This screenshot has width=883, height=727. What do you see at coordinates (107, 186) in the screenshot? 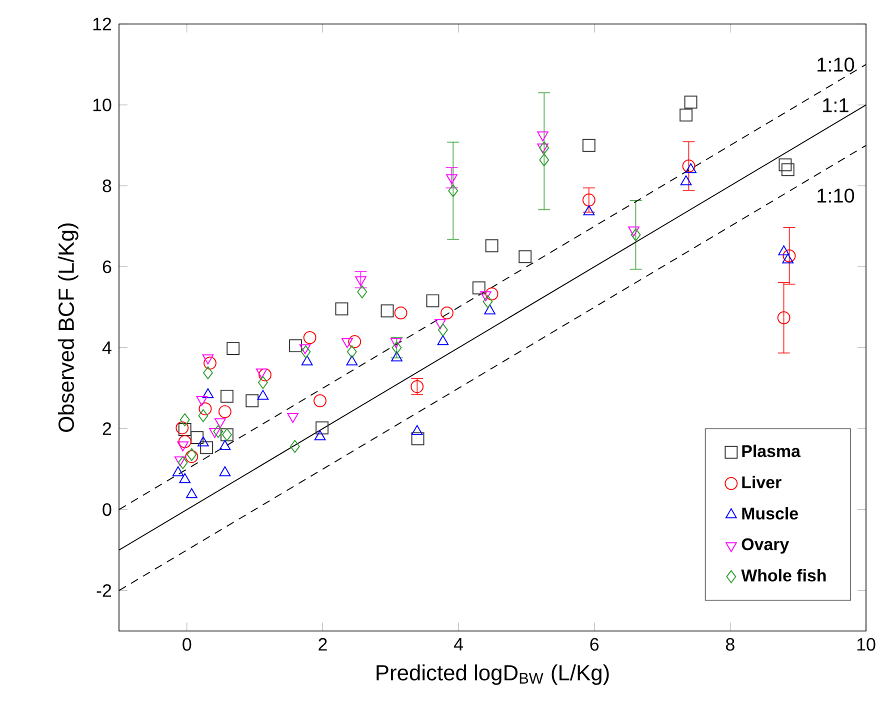
I see `y-tick-label: 8` at bounding box center [107, 186].